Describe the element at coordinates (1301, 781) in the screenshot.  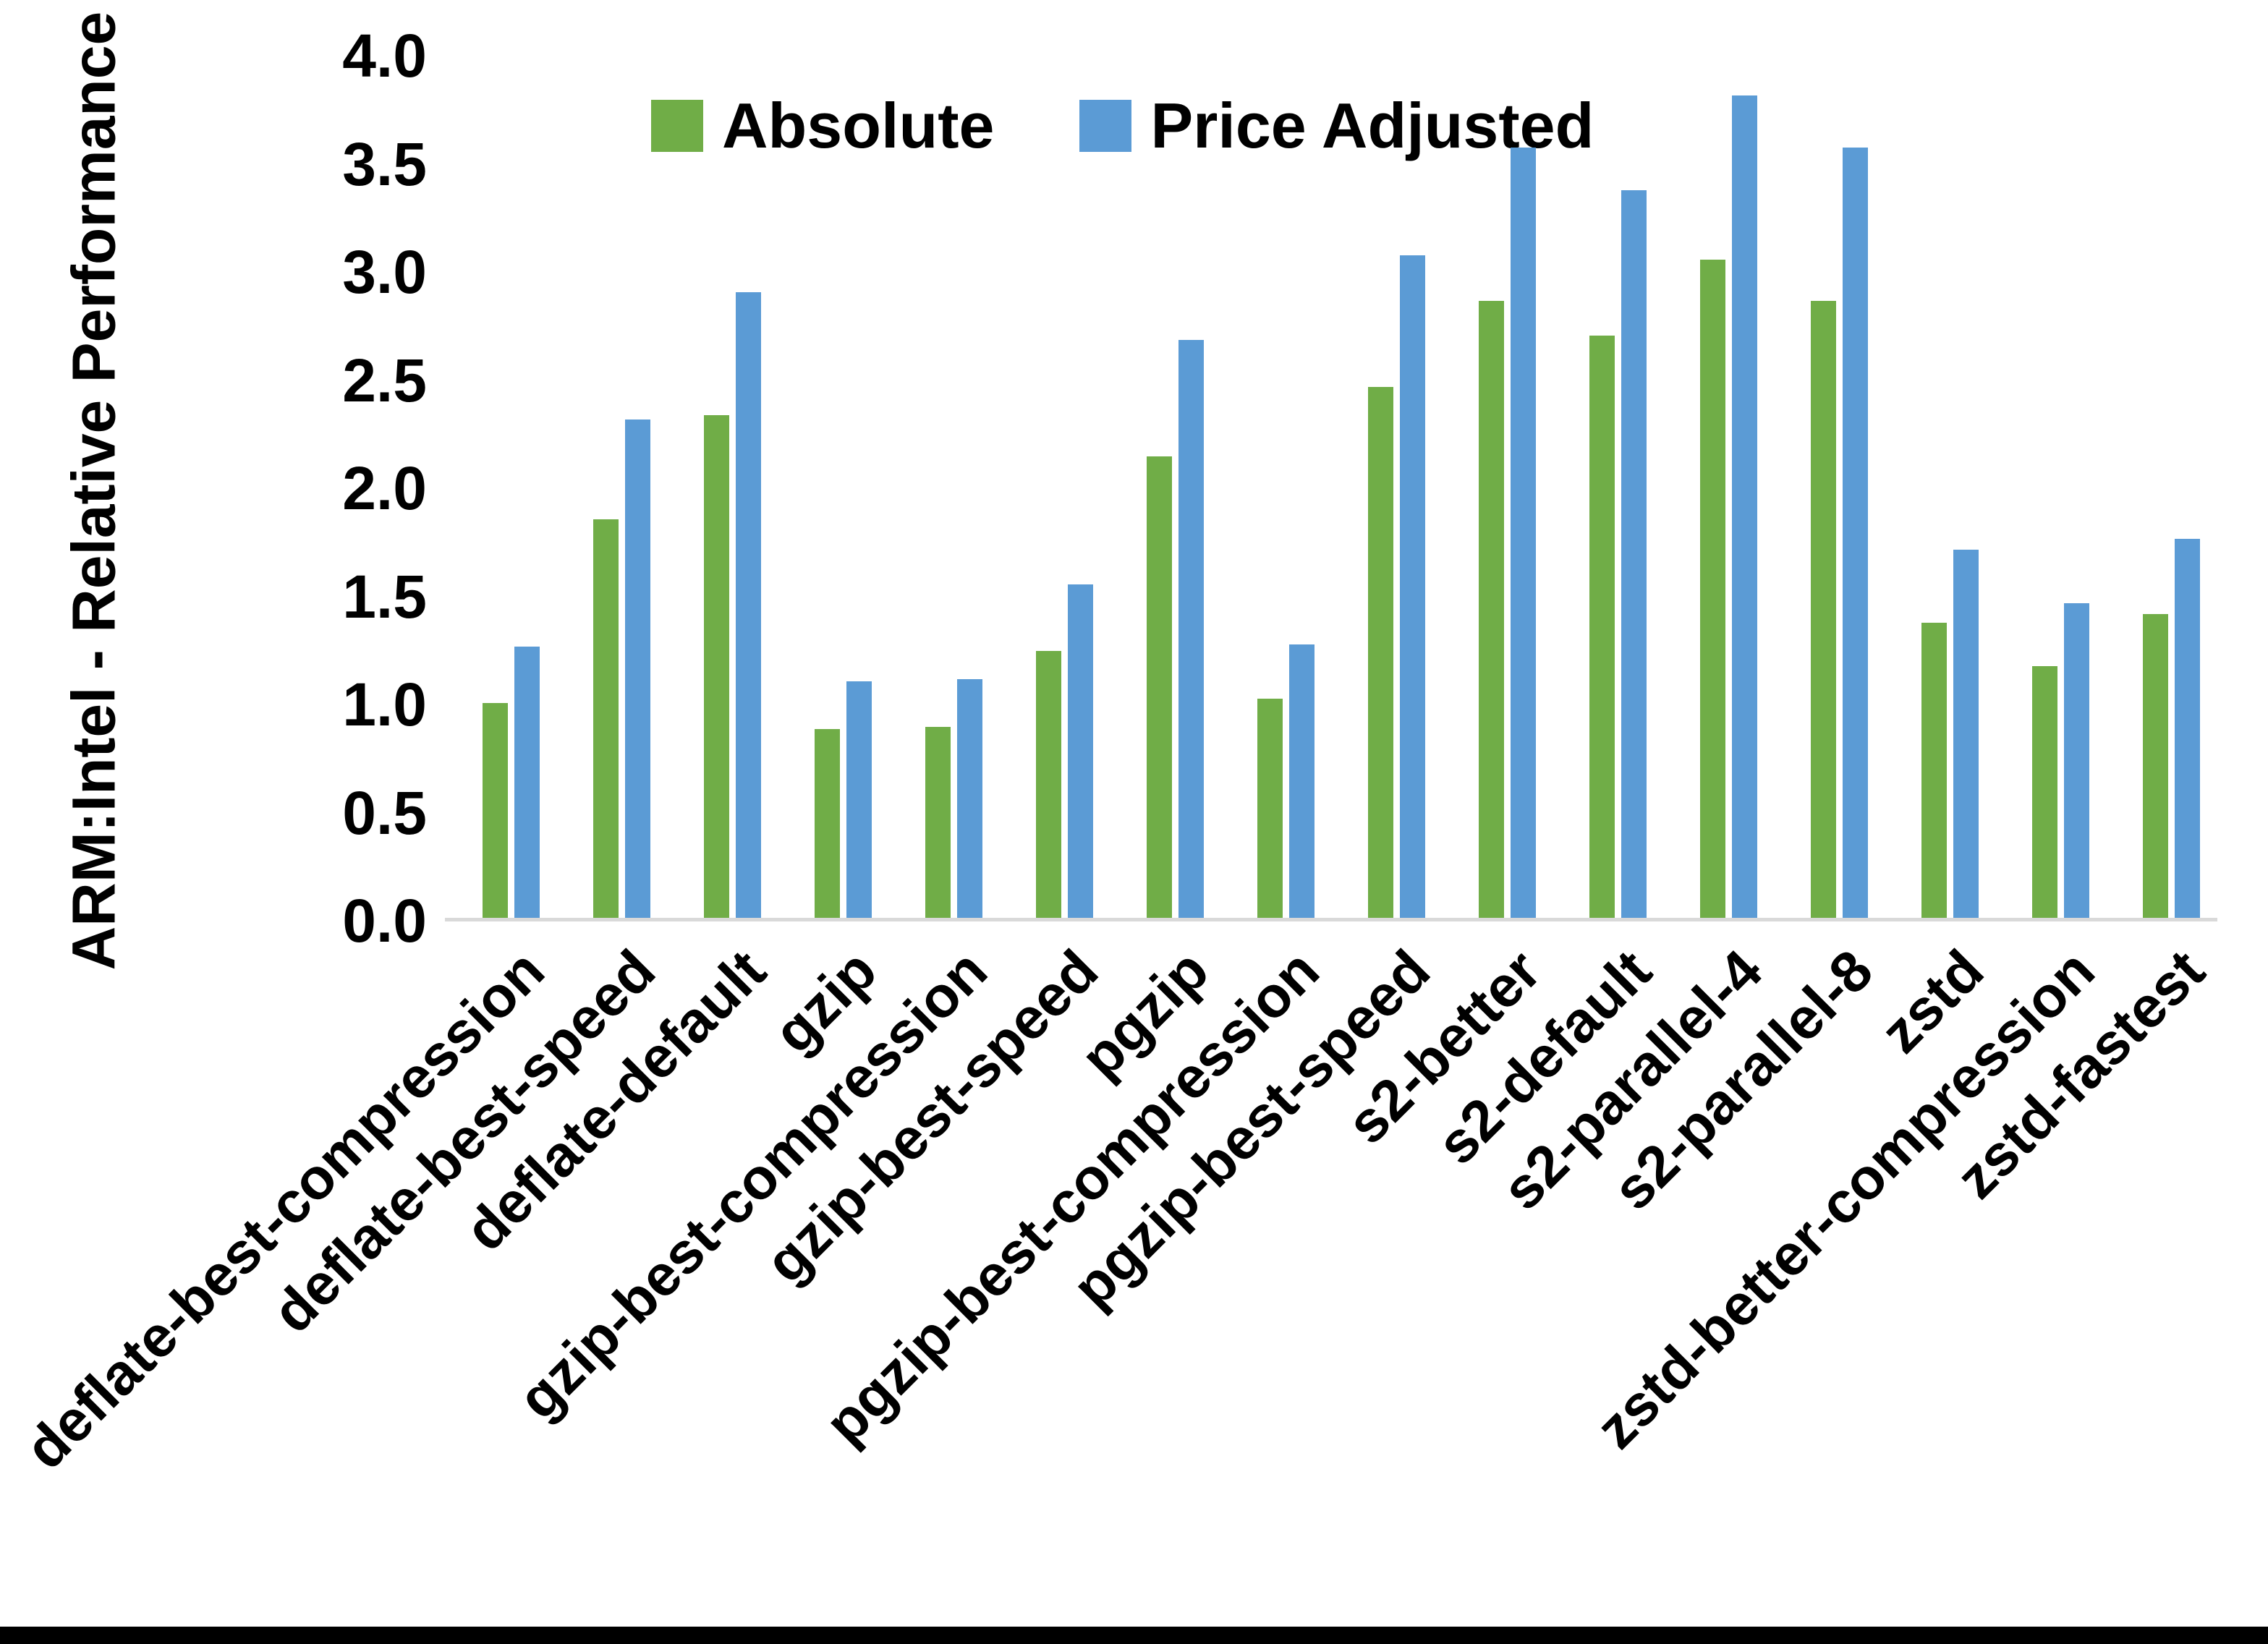
I see `bar-price-adjusted-pgzip-best-compression` at that location.